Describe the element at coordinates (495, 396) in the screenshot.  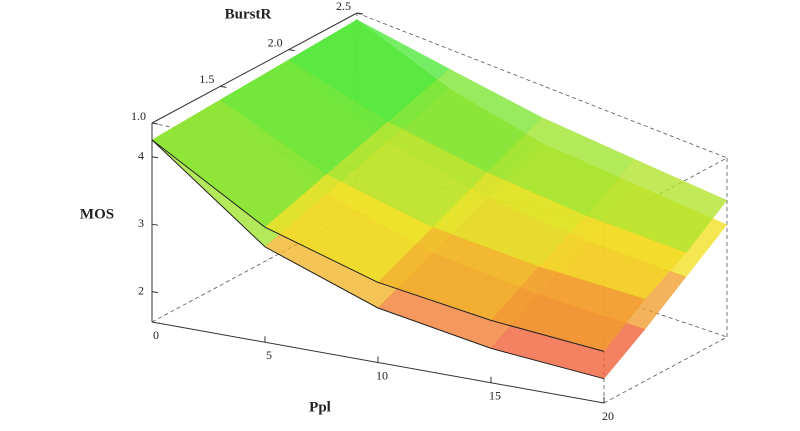
I see `x-tick-label: 15` at that location.